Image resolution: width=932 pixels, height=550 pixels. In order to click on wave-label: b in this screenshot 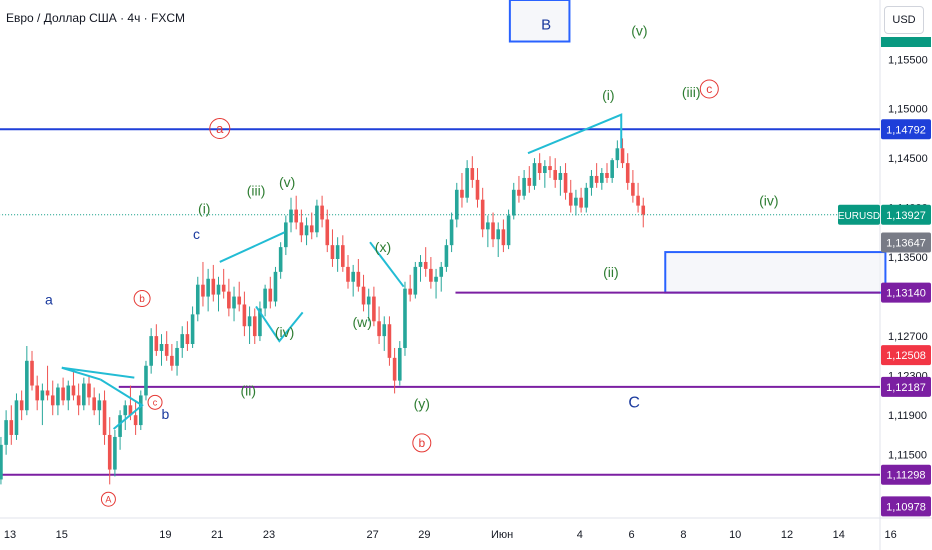, I will do `click(166, 414)`.